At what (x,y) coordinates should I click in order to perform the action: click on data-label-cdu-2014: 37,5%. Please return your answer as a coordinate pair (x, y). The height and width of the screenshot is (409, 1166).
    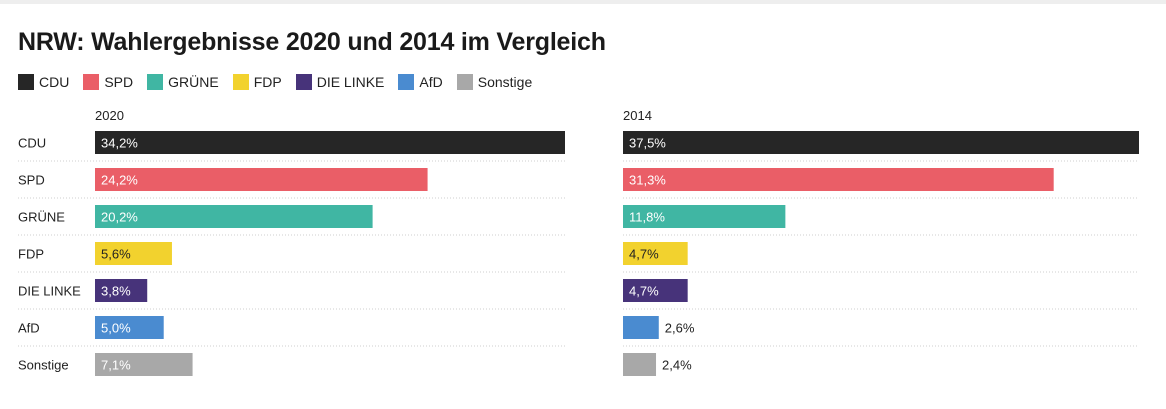
    Looking at the image, I should click on (647, 143).